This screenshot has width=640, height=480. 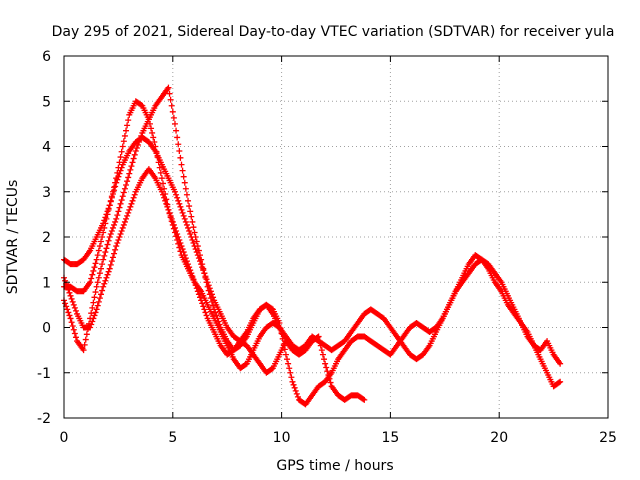 I want to click on y-tick-label: 4, so click(x=46, y=148).